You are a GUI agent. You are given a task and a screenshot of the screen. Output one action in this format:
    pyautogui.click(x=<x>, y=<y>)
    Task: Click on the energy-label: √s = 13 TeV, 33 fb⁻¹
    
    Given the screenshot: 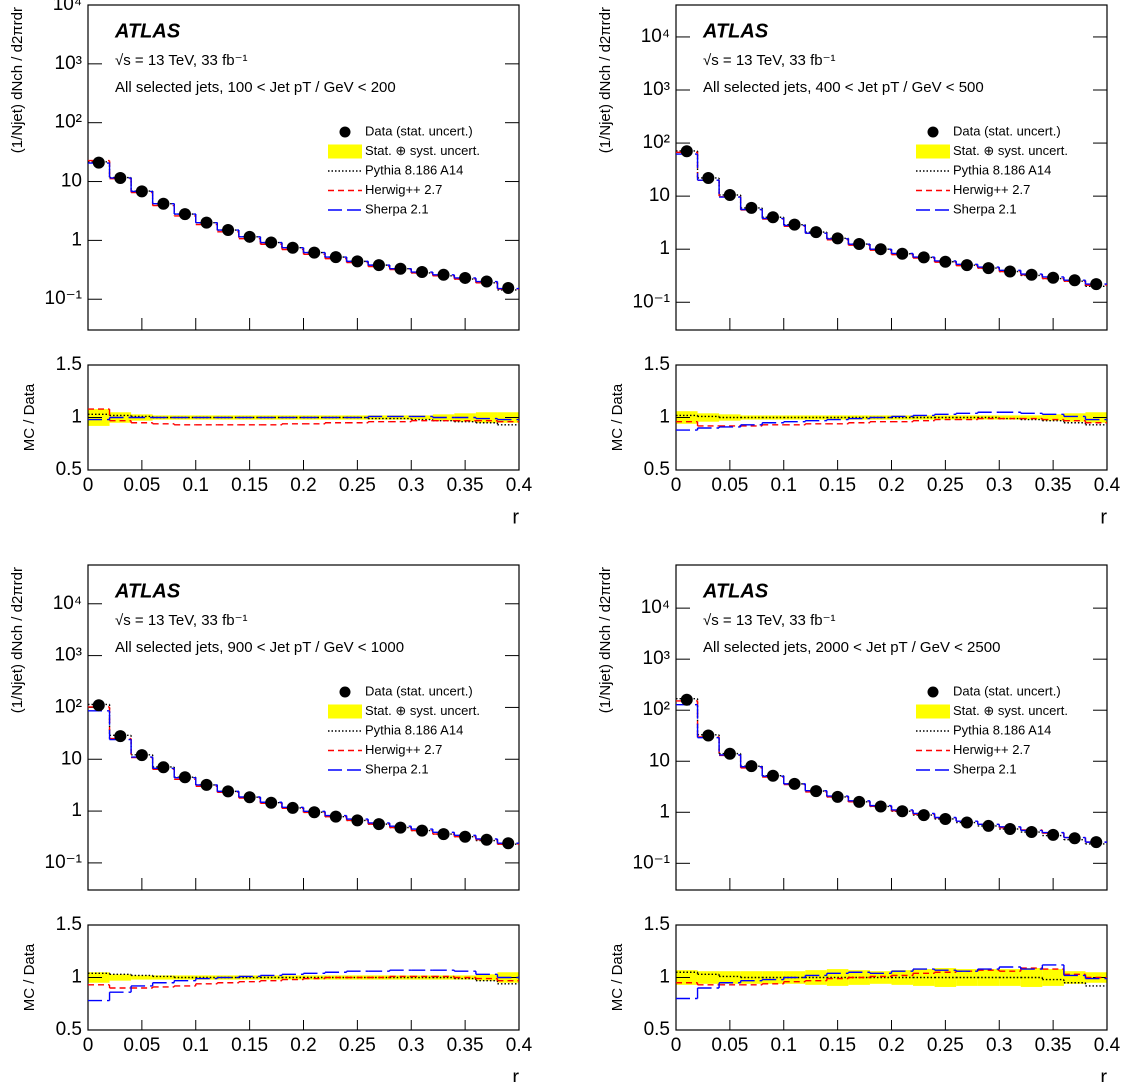 What is the action you would take?
    pyautogui.click(x=181, y=60)
    